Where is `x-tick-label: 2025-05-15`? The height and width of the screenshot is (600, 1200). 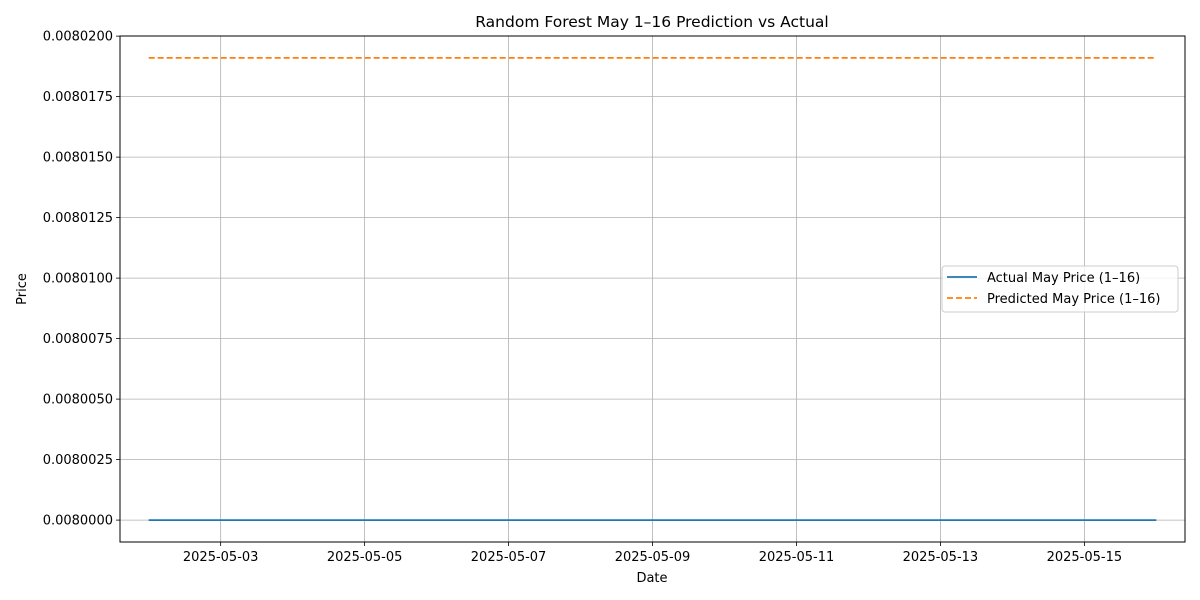 x-tick-label: 2025-05-15 is located at coordinates (1085, 557).